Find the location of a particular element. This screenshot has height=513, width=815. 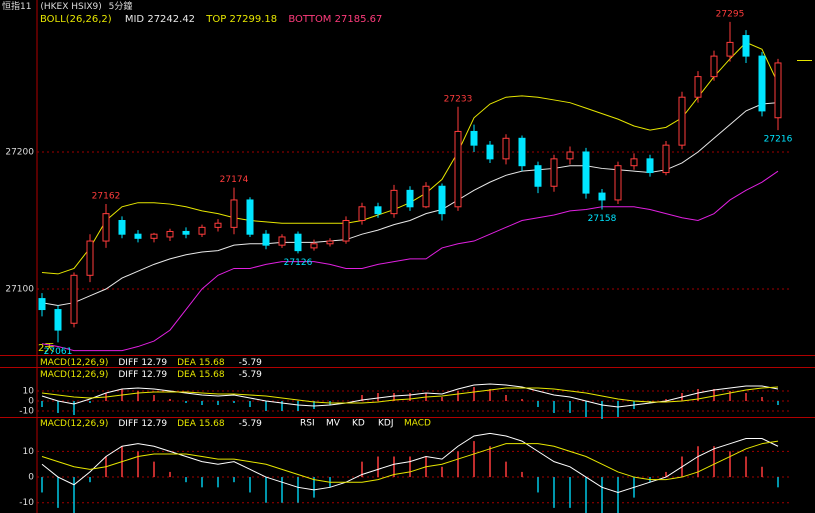

price-annotation: 27061 is located at coordinates (58, 352).